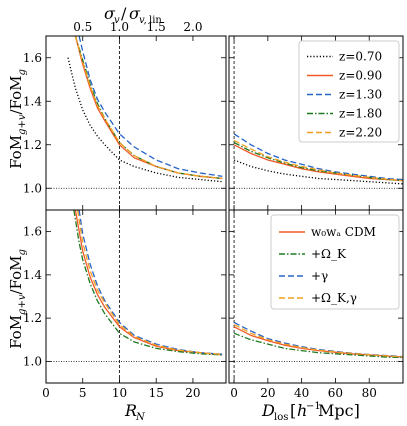  Describe the element at coordinates (143, 20) in the screenshot. I see `svg-text: v,` at that location.